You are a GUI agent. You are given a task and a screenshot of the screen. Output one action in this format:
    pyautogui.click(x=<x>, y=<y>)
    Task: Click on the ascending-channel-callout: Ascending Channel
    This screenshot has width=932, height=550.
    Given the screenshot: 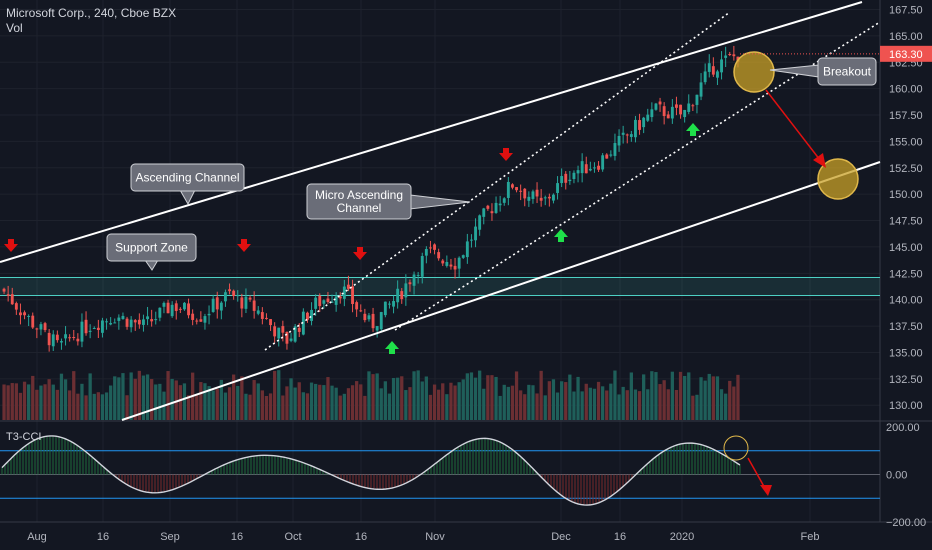 What is the action you would take?
    pyautogui.click(x=187, y=184)
    